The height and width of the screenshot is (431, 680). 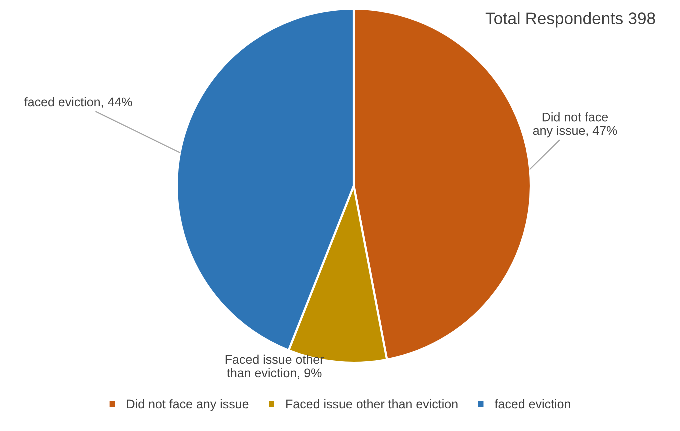 What do you see at coordinates (532, 404) in the screenshot?
I see `legend-label: faced eviction` at bounding box center [532, 404].